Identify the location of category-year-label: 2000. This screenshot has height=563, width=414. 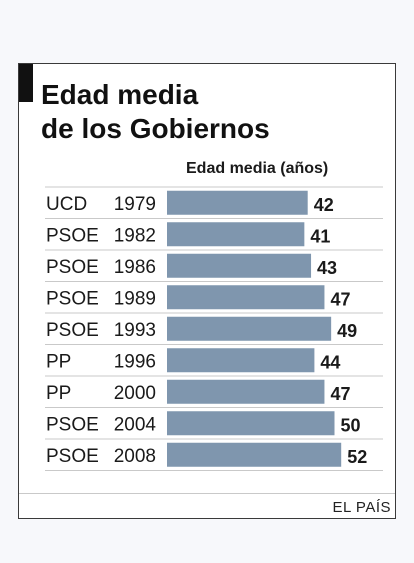
(135, 393).